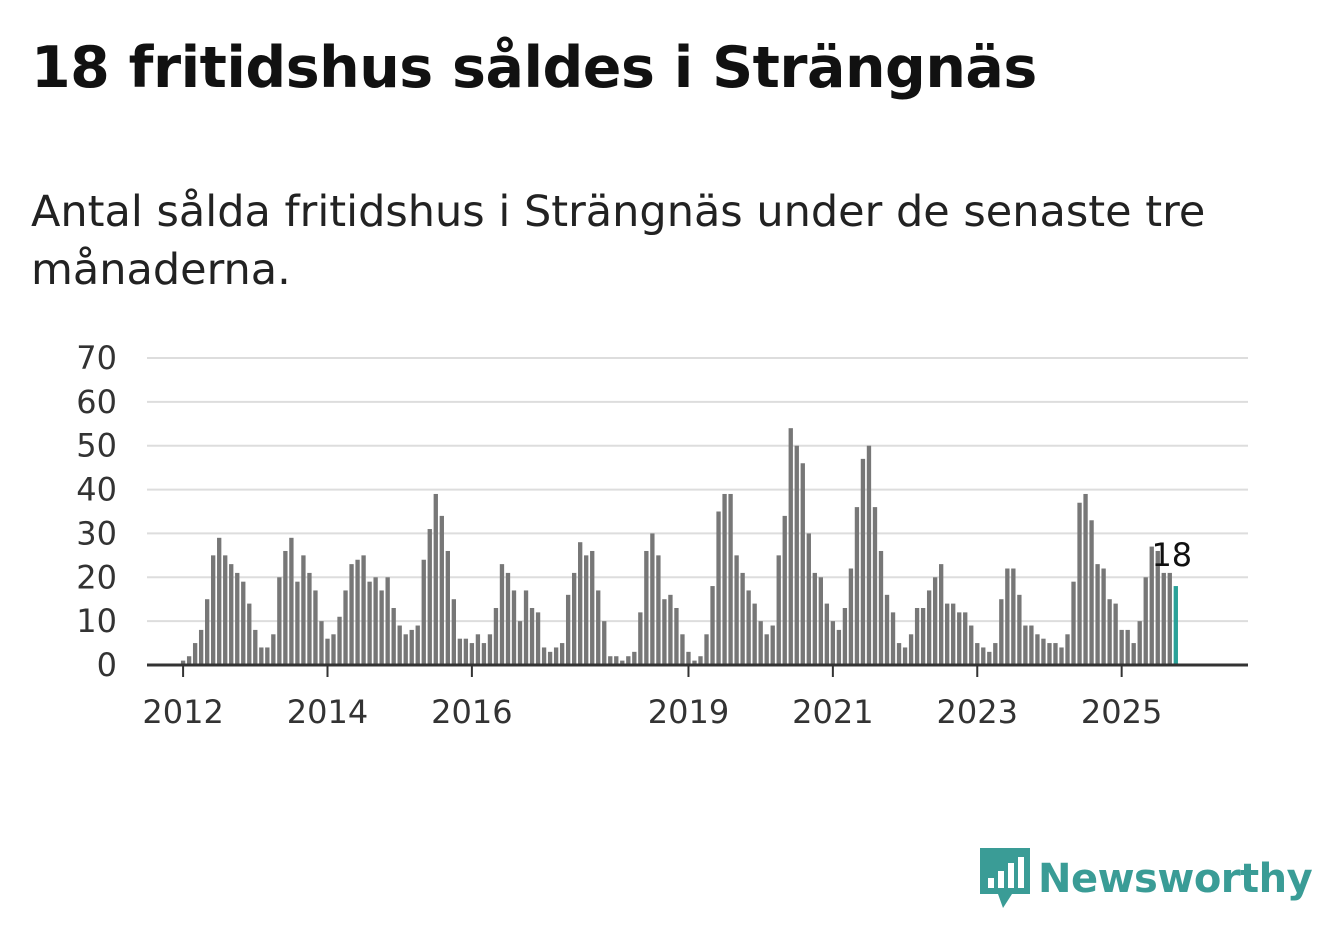  Describe the element at coordinates (977, 712) in the screenshot. I see `x-tick-label: 2023` at that location.